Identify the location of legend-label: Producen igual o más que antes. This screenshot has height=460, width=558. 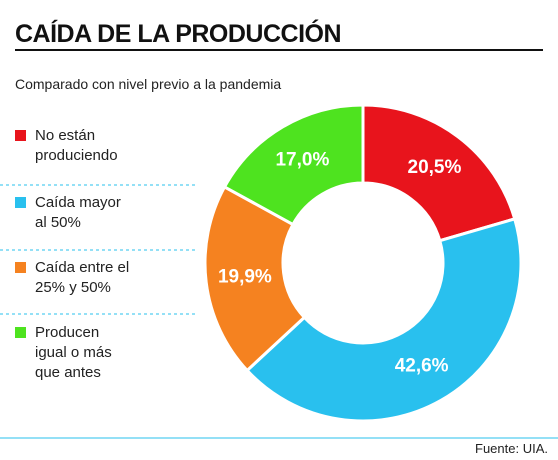
(73, 352).